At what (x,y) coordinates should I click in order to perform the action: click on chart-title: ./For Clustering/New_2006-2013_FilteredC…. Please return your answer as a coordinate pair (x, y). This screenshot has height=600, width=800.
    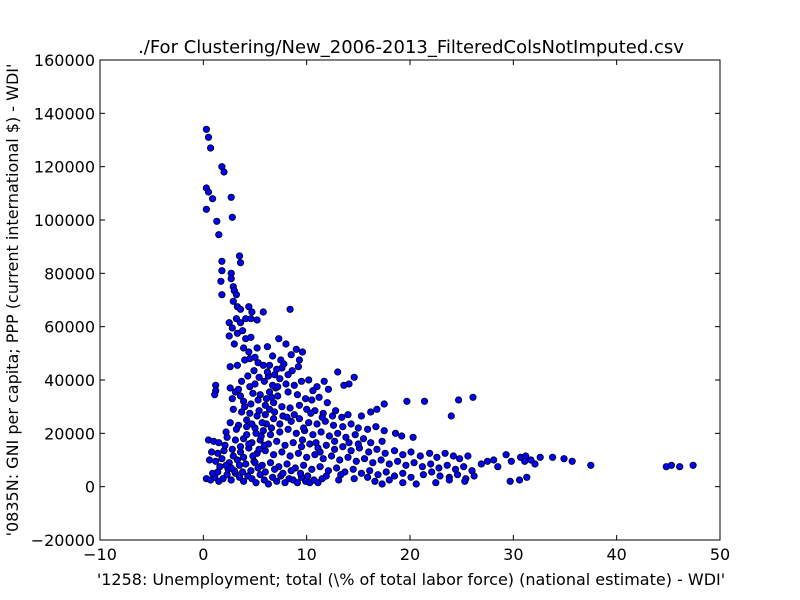
    Looking at the image, I should click on (411, 47).